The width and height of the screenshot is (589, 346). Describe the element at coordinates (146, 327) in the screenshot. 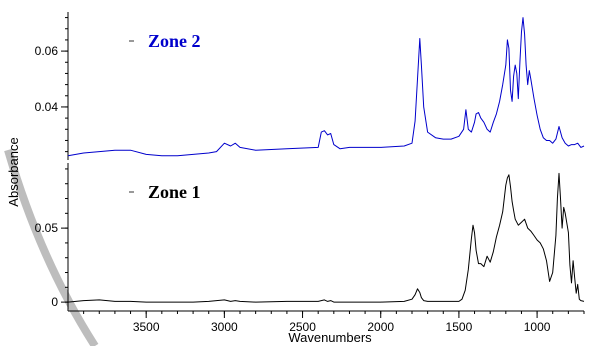

I see `x-tick-label: 3500` at that location.